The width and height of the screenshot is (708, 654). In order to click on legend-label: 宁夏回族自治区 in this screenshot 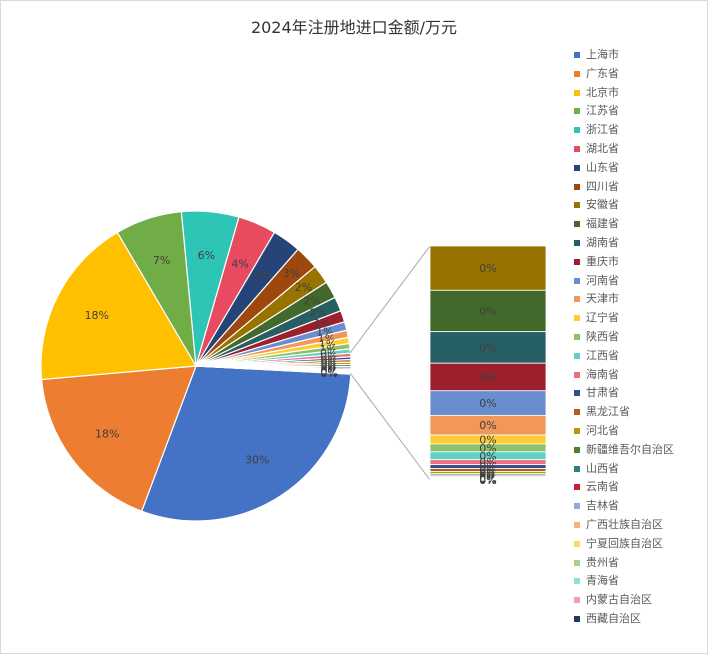, I will do `click(624, 543)`.